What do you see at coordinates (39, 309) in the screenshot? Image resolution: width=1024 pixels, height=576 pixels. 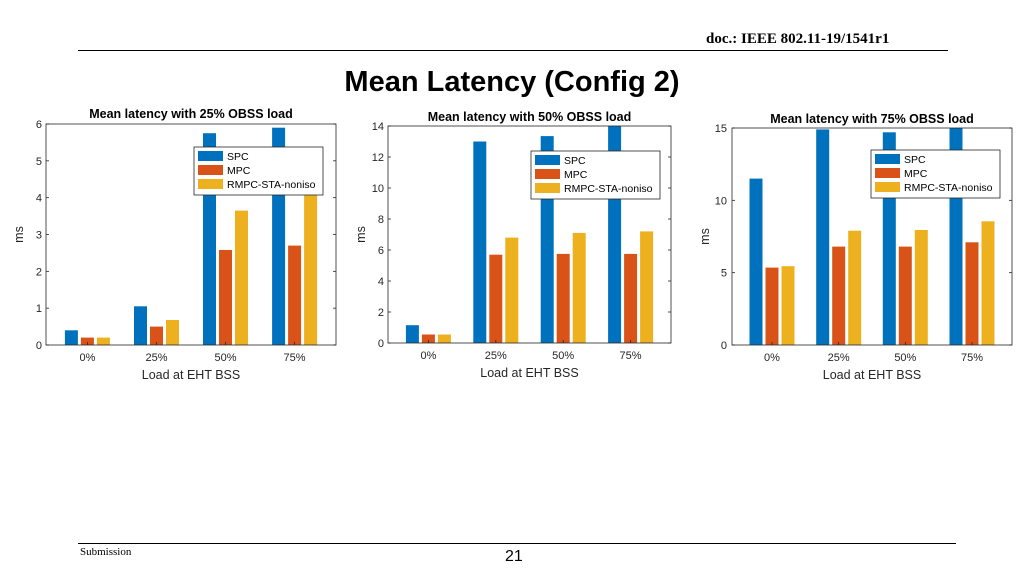 I see `y-tick-label: 1` at bounding box center [39, 309].